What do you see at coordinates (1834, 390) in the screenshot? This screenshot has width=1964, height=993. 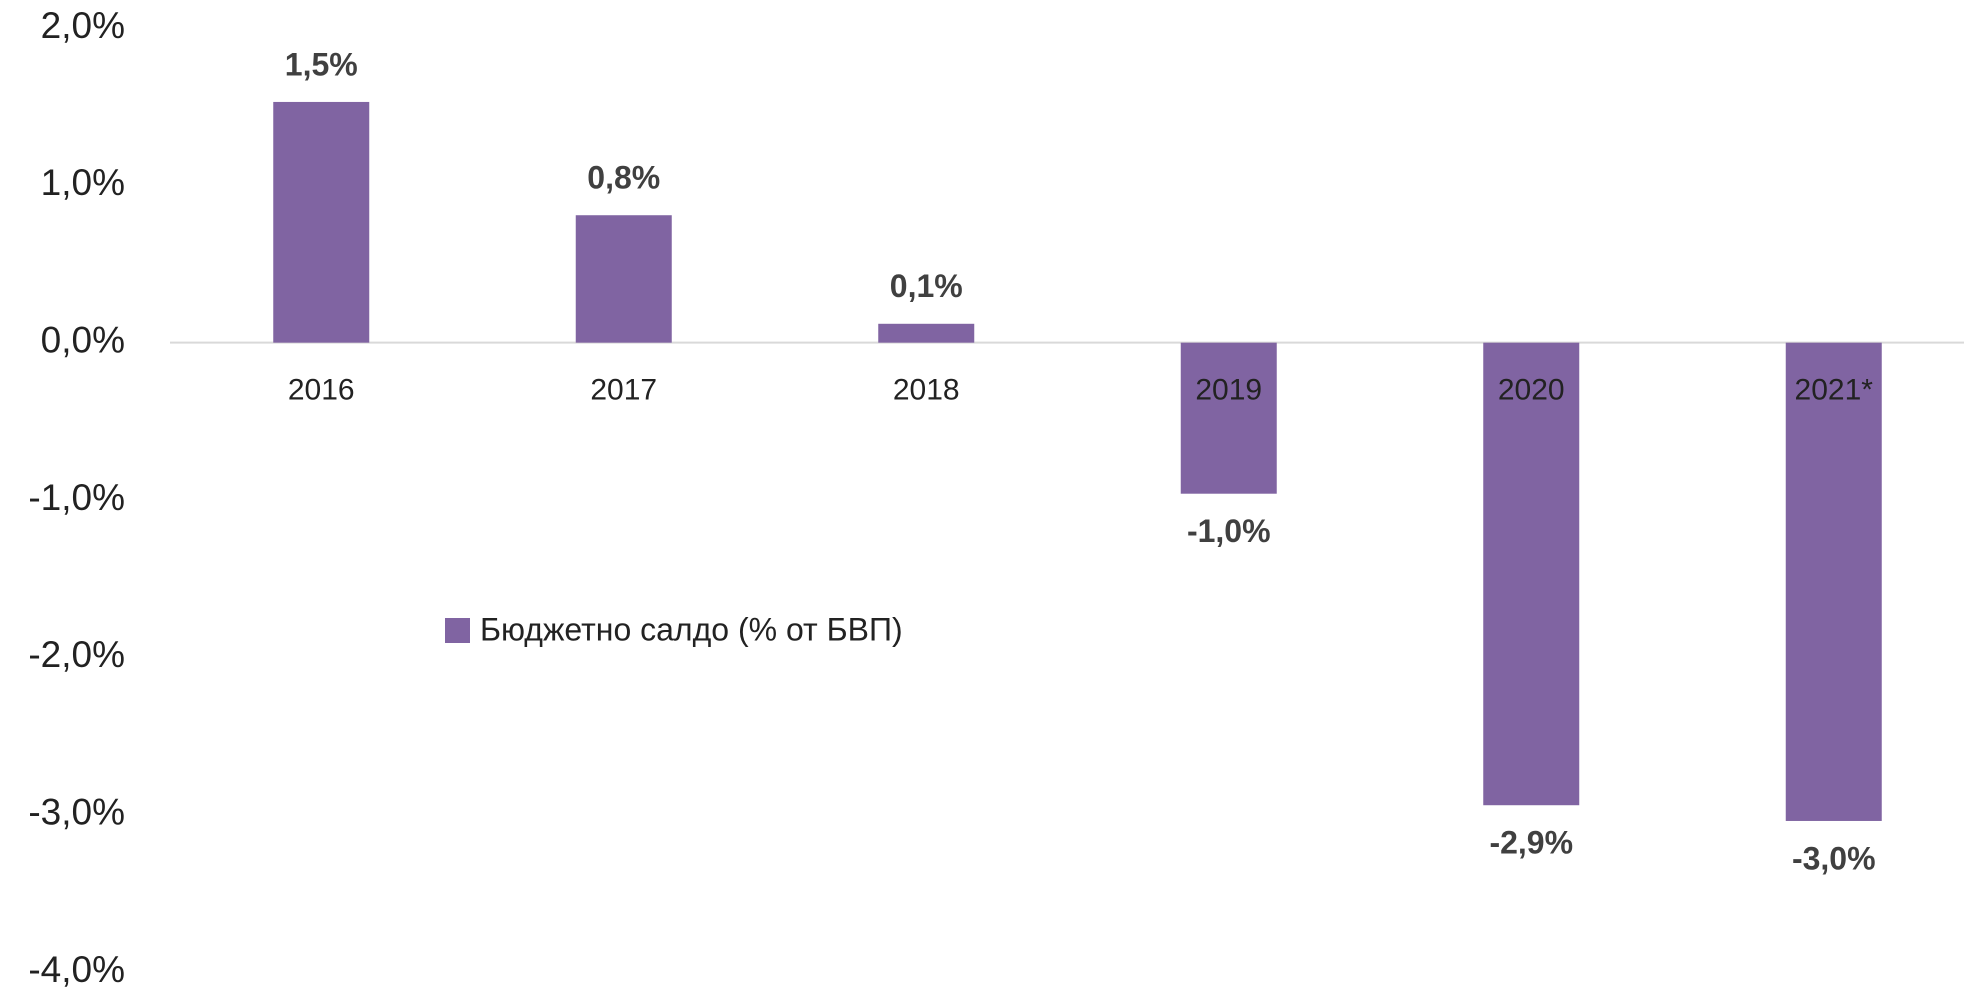 I see `x-tick-label: 2021*` at bounding box center [1834, 390].